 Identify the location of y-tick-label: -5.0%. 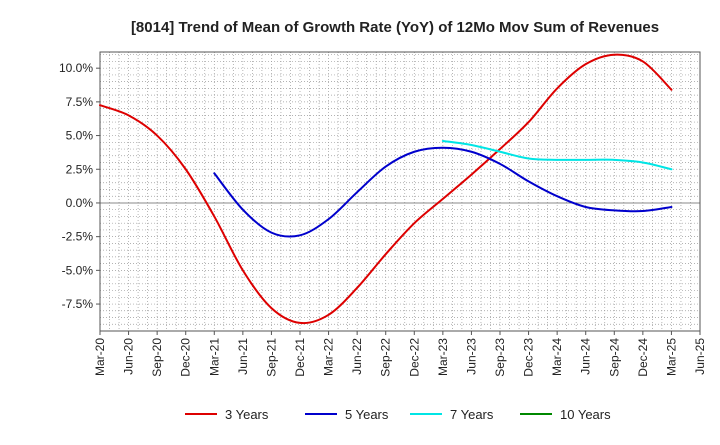
(78, 270).